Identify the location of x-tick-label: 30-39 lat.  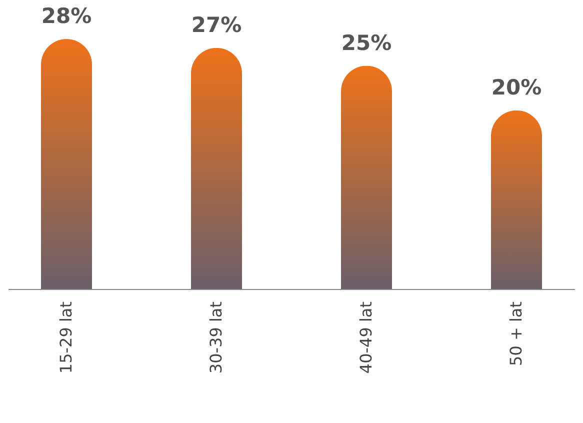
(216, 338).